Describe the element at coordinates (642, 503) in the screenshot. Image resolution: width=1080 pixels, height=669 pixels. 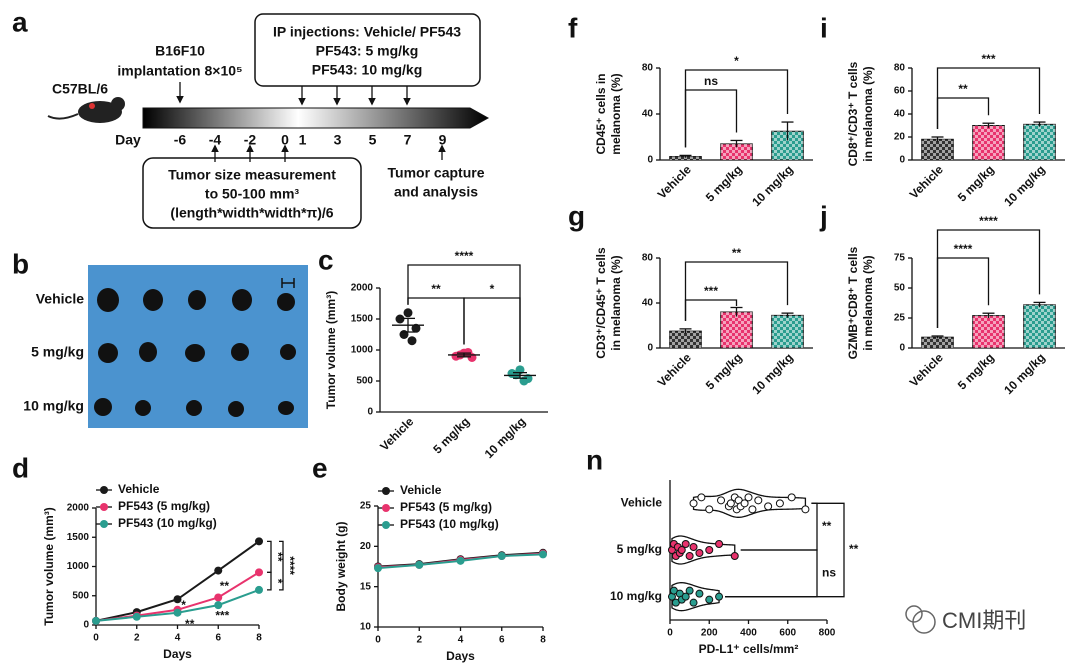
I see `y-tick-label: Vehicle` at that location.